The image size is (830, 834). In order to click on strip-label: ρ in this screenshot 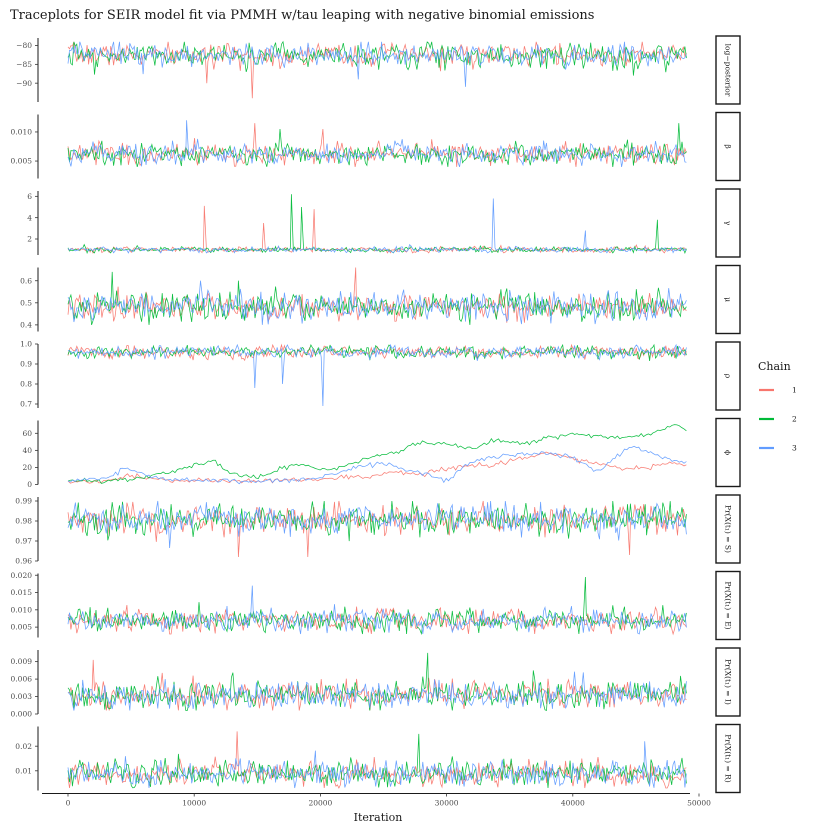, I will do `click(728, 376)`.